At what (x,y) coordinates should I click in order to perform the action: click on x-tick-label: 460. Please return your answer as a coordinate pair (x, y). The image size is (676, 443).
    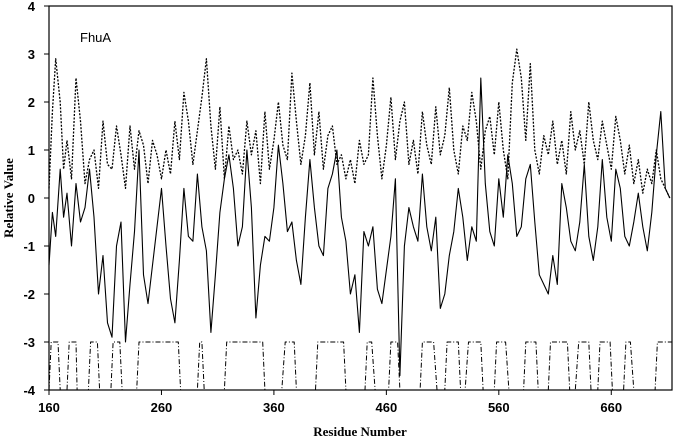
    Looking at the image, I should click on (387, 407).